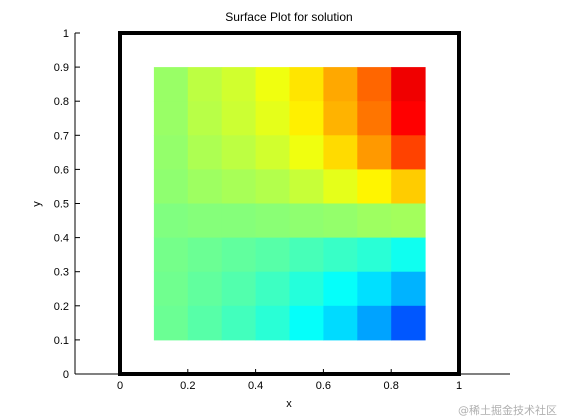 This screenshot has height=420, width=561. I want to click on y-tick-label: 0.2, so click(61, 307).